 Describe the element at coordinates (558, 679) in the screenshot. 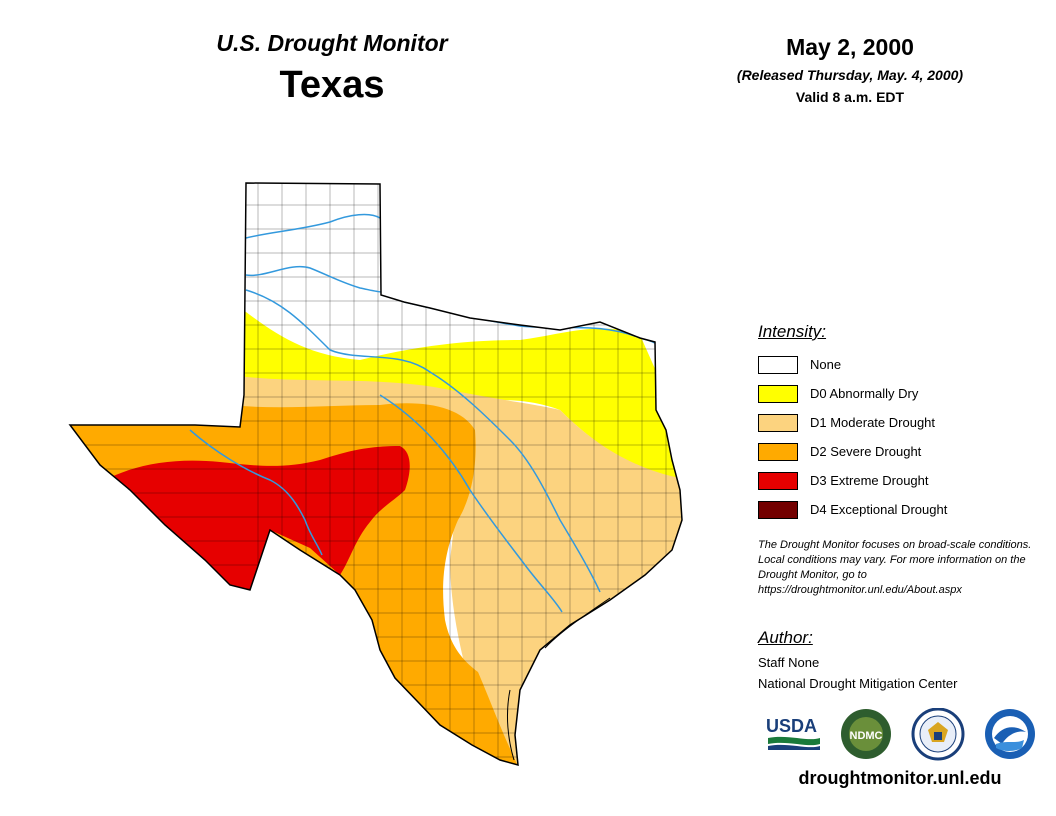

I see `coastline-islands` at that location.